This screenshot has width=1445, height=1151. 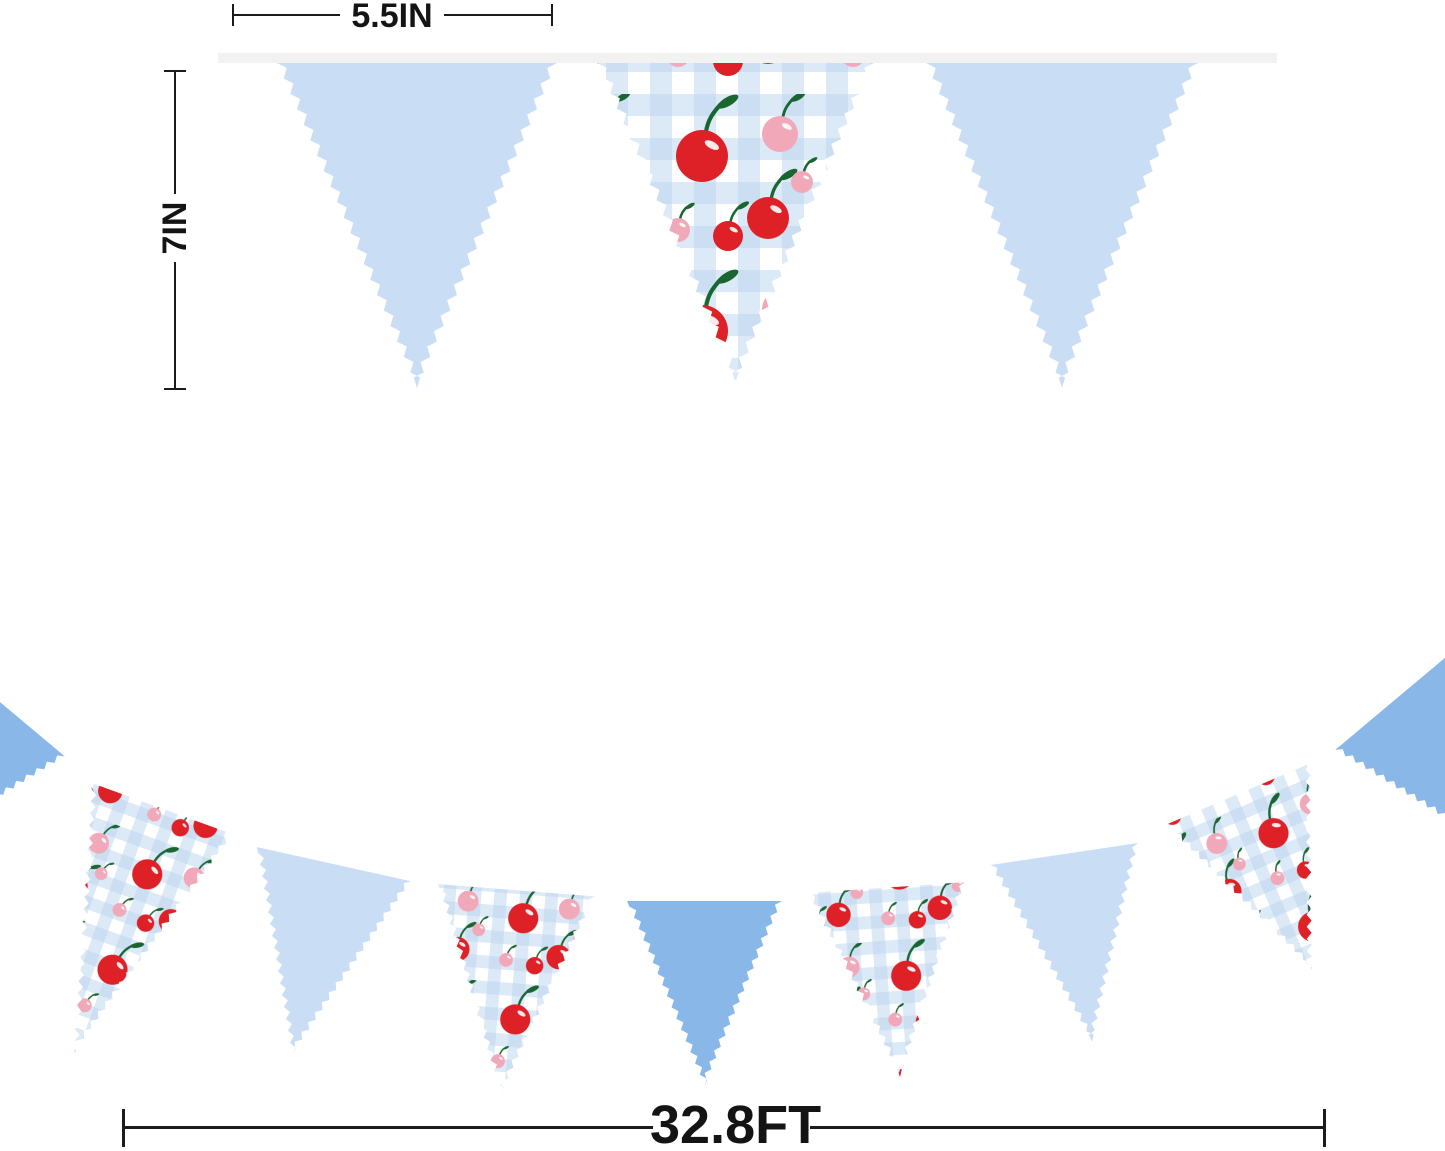 I want to click on flag-height-label: 7IN, so click(x=175, y=228).